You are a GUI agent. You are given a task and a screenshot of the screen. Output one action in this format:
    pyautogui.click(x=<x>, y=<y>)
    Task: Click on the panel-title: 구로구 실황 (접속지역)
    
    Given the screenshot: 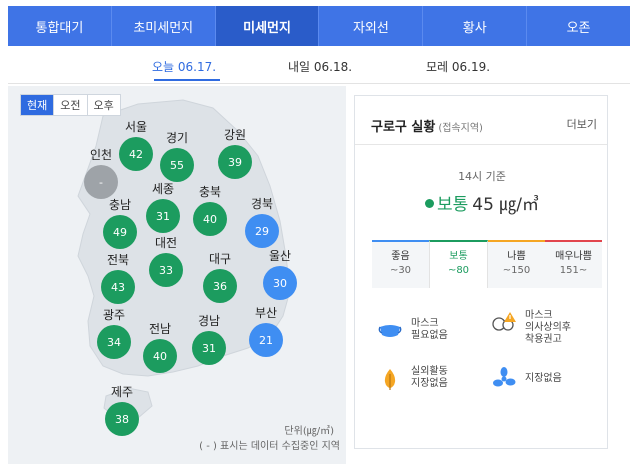 What is the action you would take?
    pyautogui.click(x=427, y=125)
    